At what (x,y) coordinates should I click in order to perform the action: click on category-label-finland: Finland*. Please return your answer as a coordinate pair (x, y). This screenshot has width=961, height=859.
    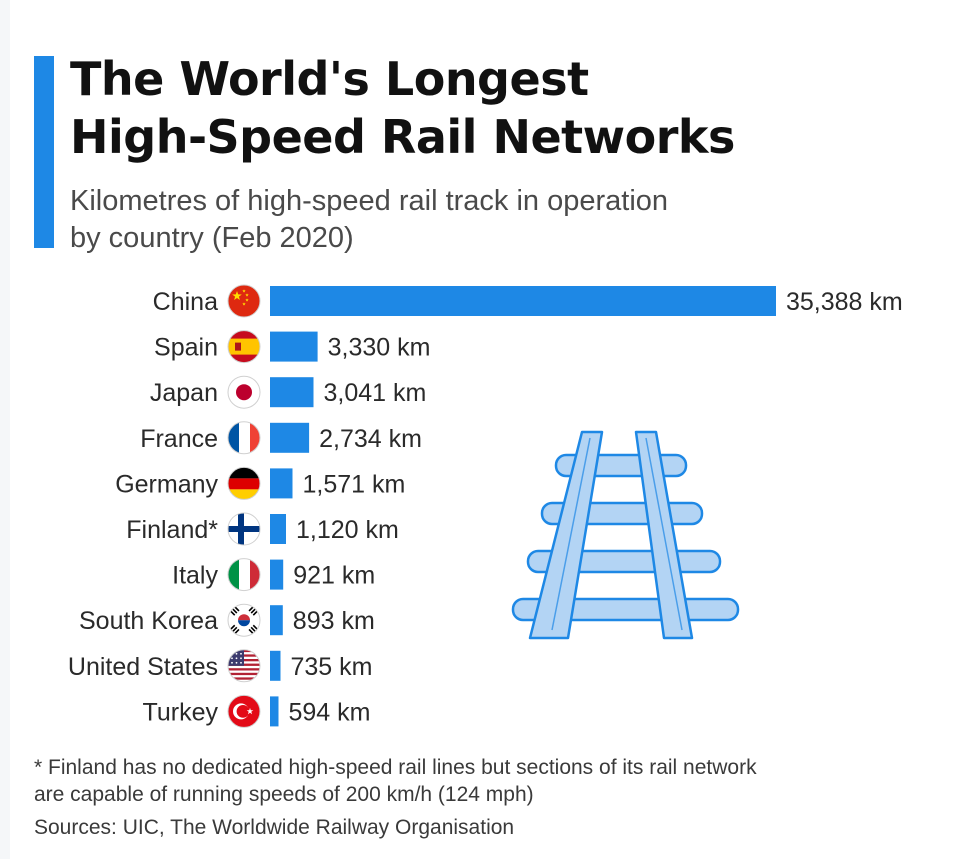
    Looking at the image, I should click on (172, 530).